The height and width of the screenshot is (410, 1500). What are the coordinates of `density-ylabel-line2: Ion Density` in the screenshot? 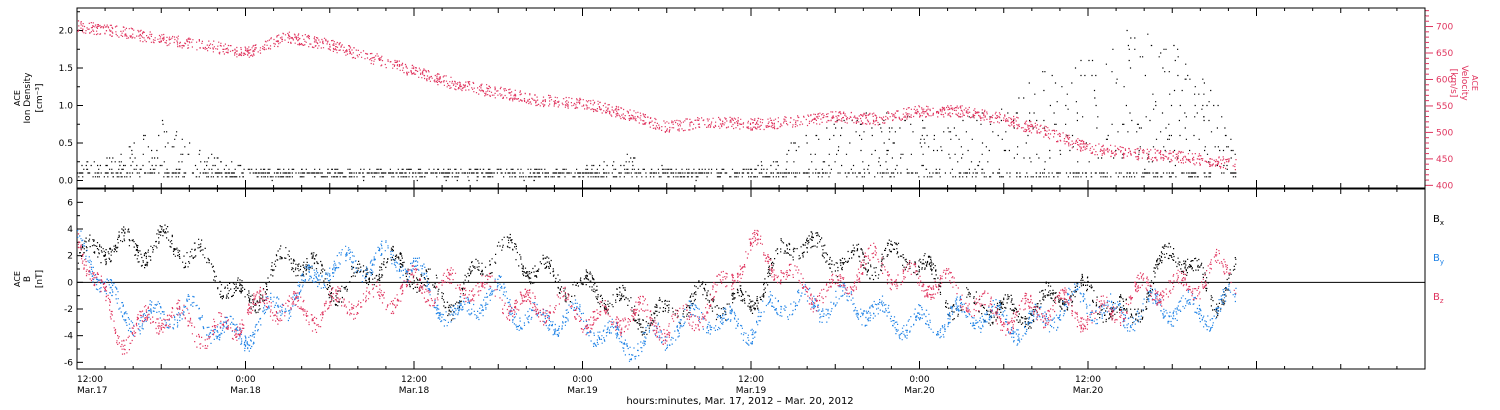 It's located at (28, 98).